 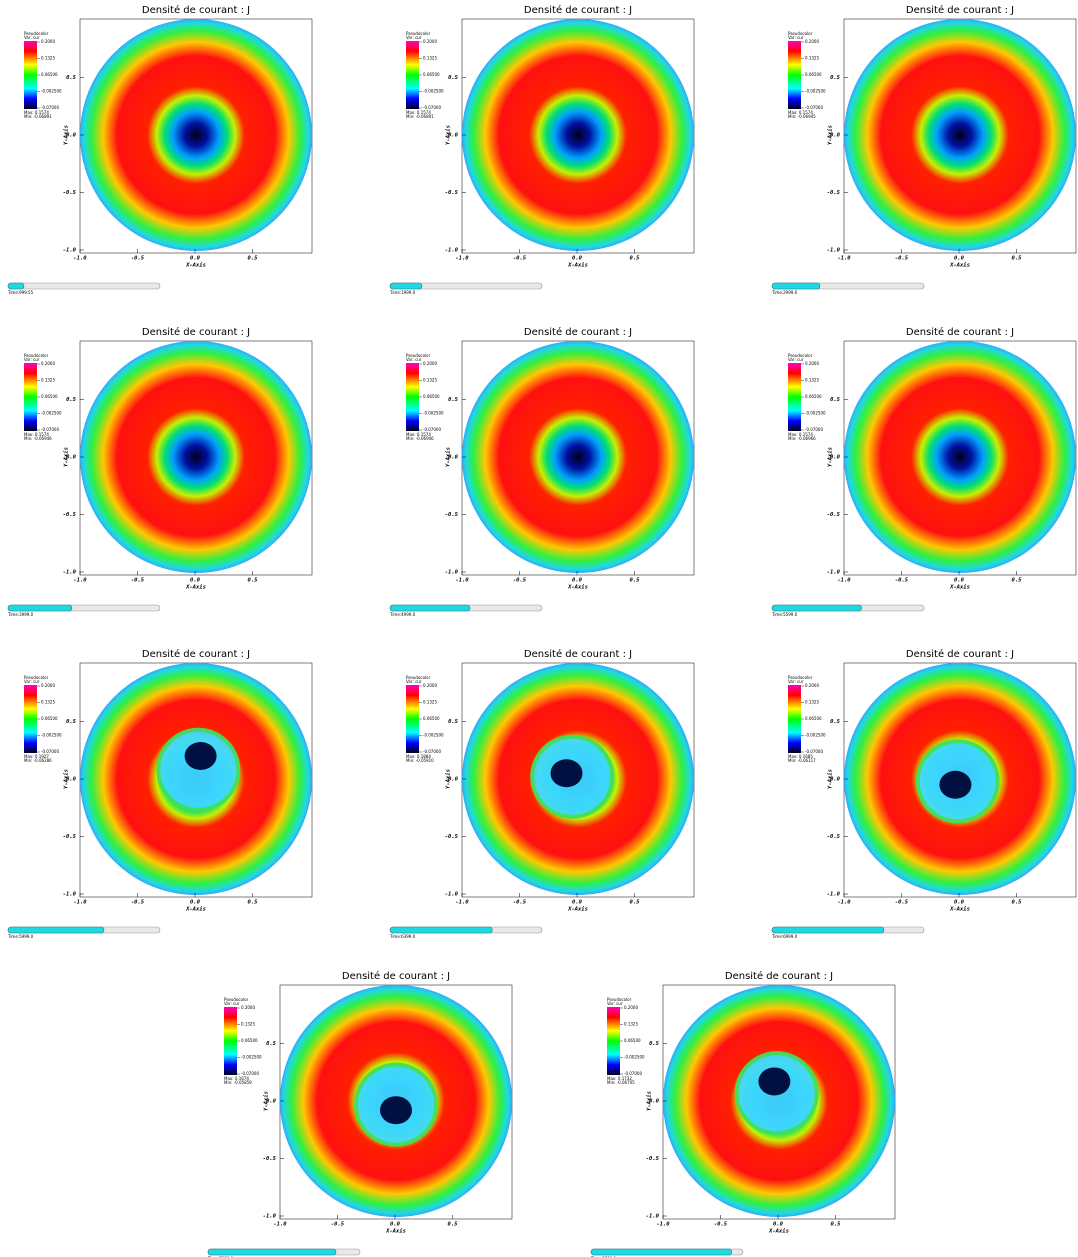 I want to click on max-label: Max: 0.1884, so click(x=418, y=756).